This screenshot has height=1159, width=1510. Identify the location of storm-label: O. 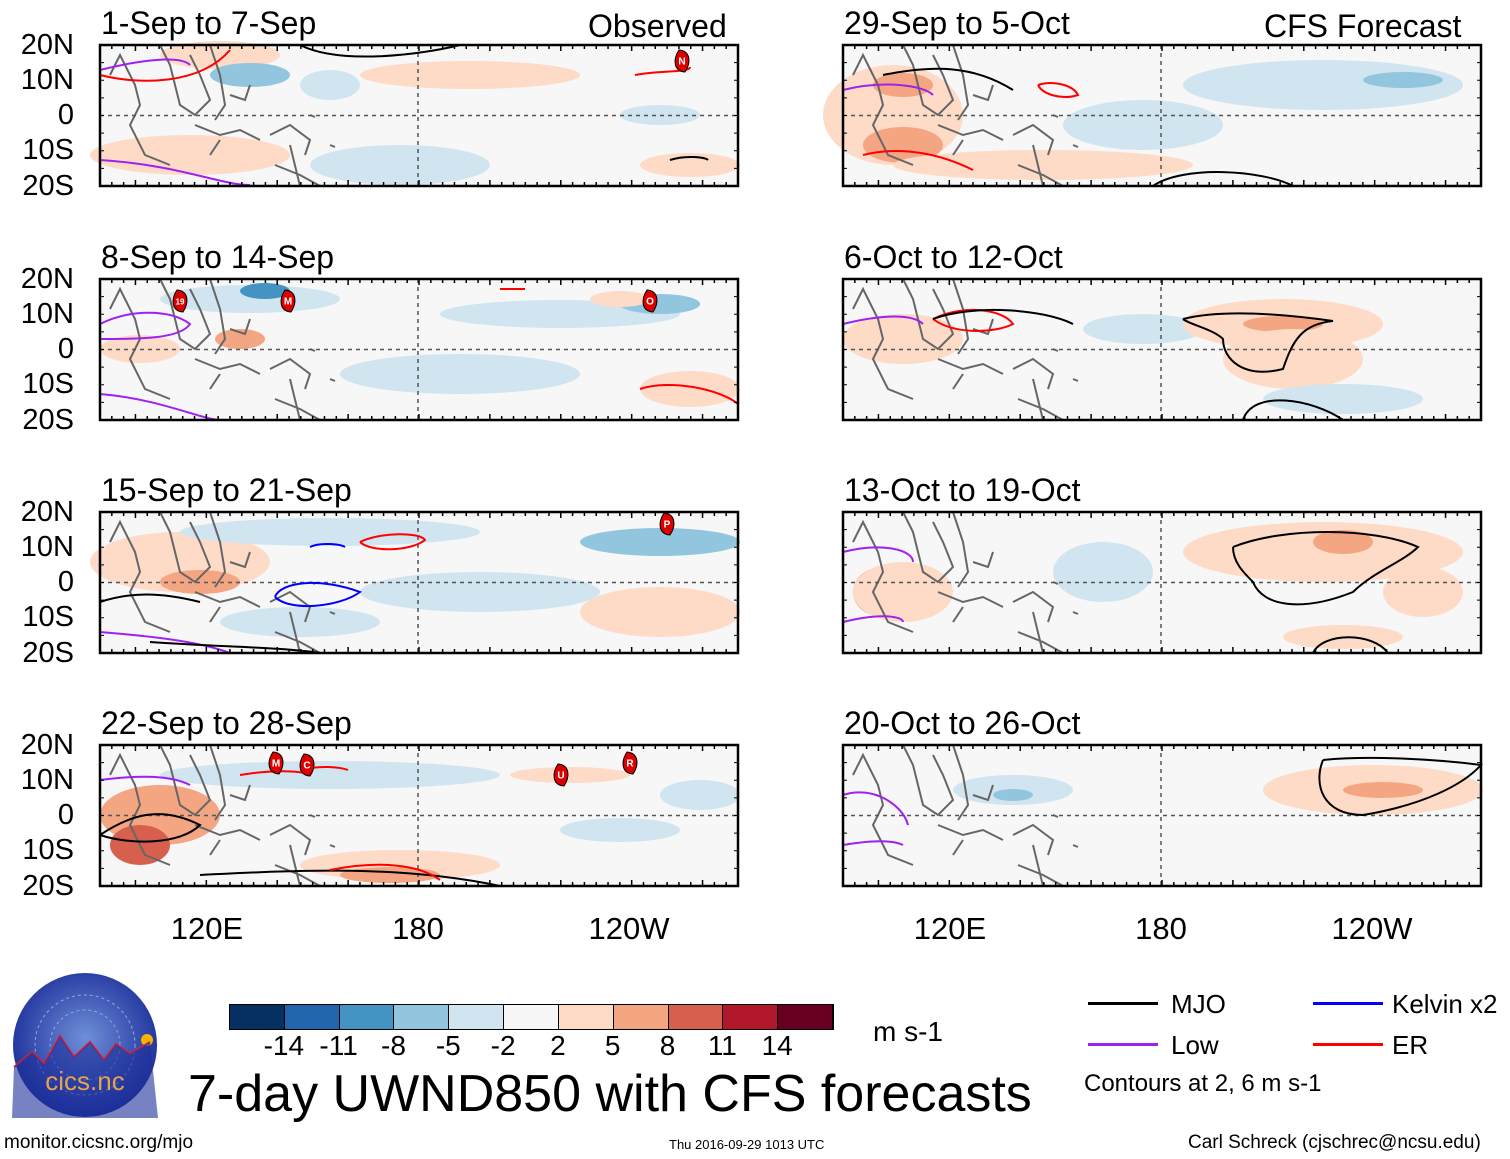
(650, 302).